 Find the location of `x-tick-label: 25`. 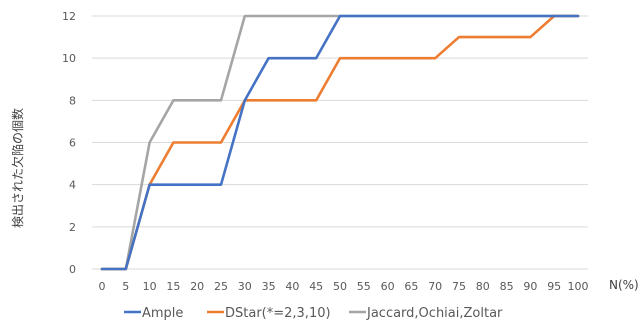

x-tick-label: 25 is located at coordinates (221, 286).